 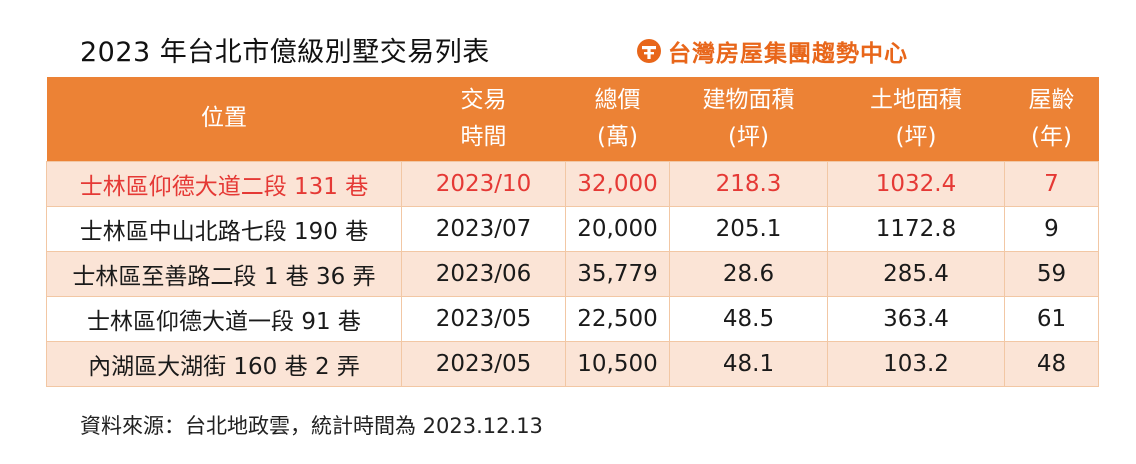 What do you see at coordinates (617, 363) in the screenshot?
I see `cell-total-price: 10,500` at bounding box center [617, 363].